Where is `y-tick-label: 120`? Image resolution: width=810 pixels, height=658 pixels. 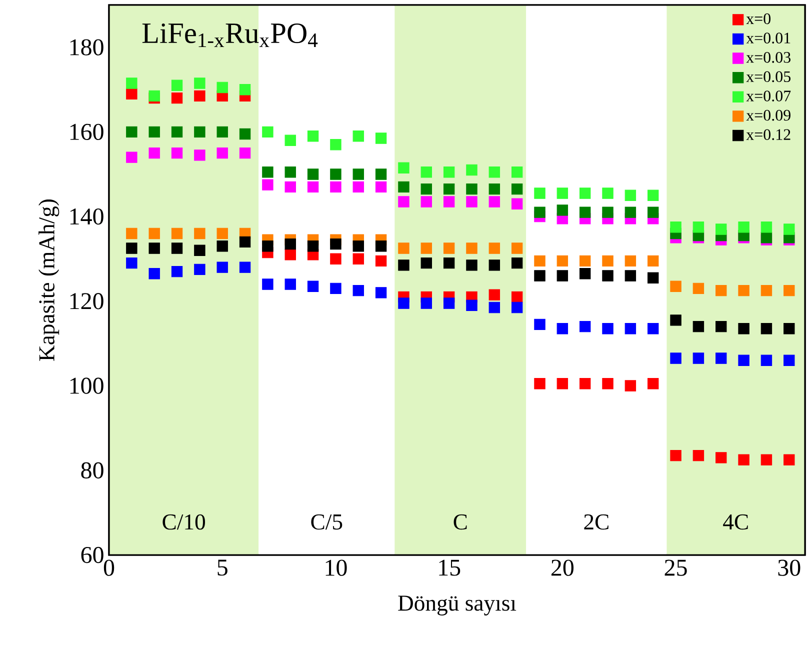 y-tick-label: 120 is located at coordinates (87, 301).